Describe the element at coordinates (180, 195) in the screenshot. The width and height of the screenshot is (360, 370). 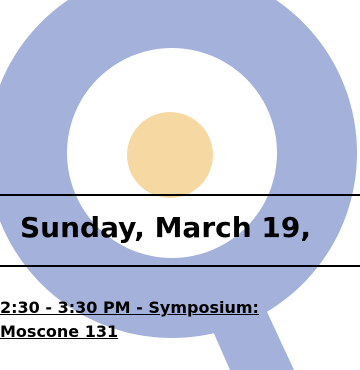
I see `top-divider` at that location.